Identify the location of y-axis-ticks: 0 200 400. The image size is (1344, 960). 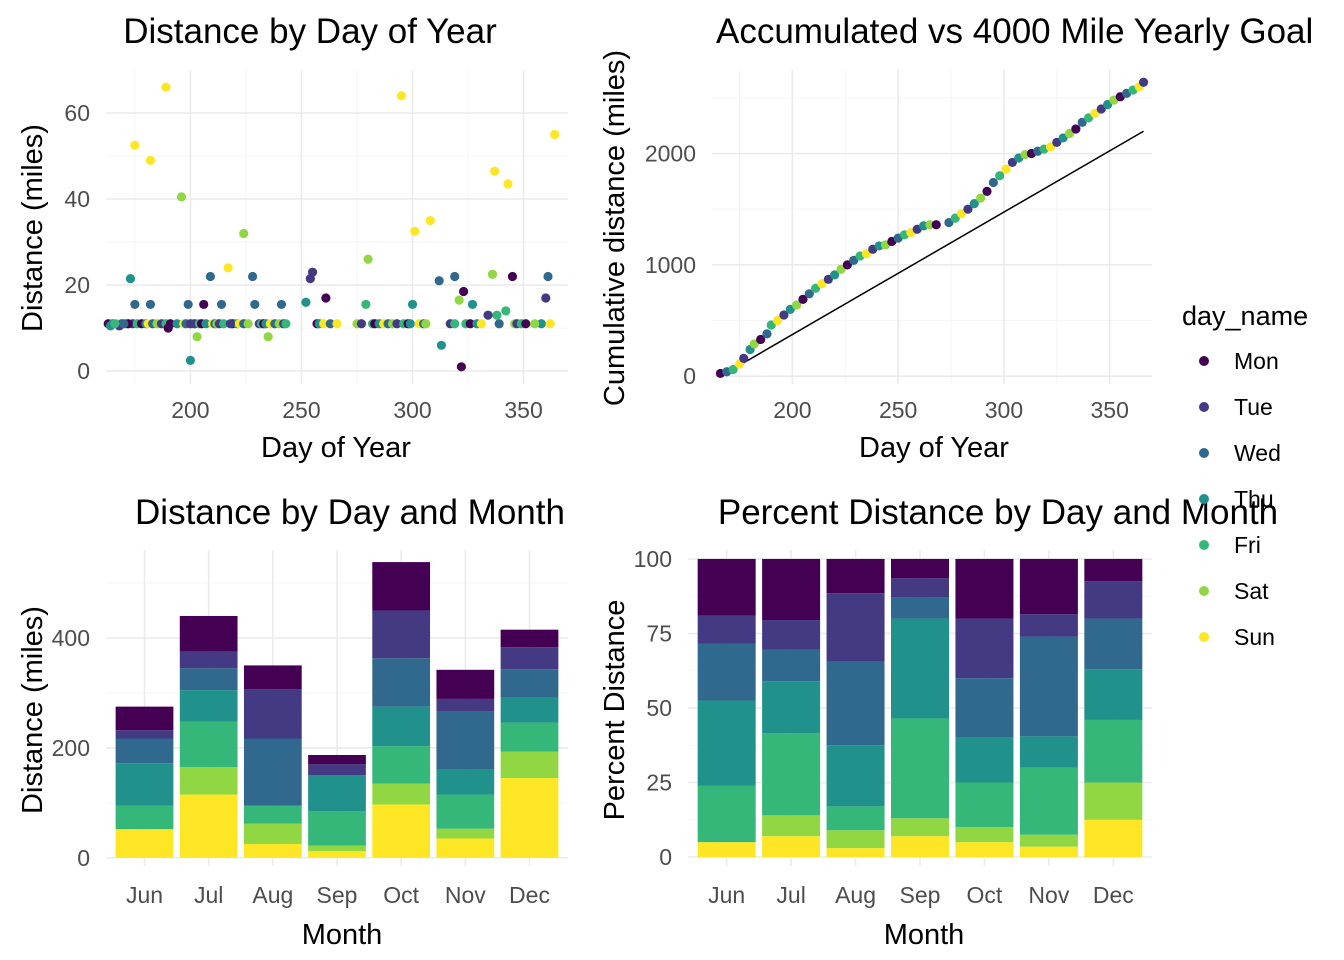
(71, 748).